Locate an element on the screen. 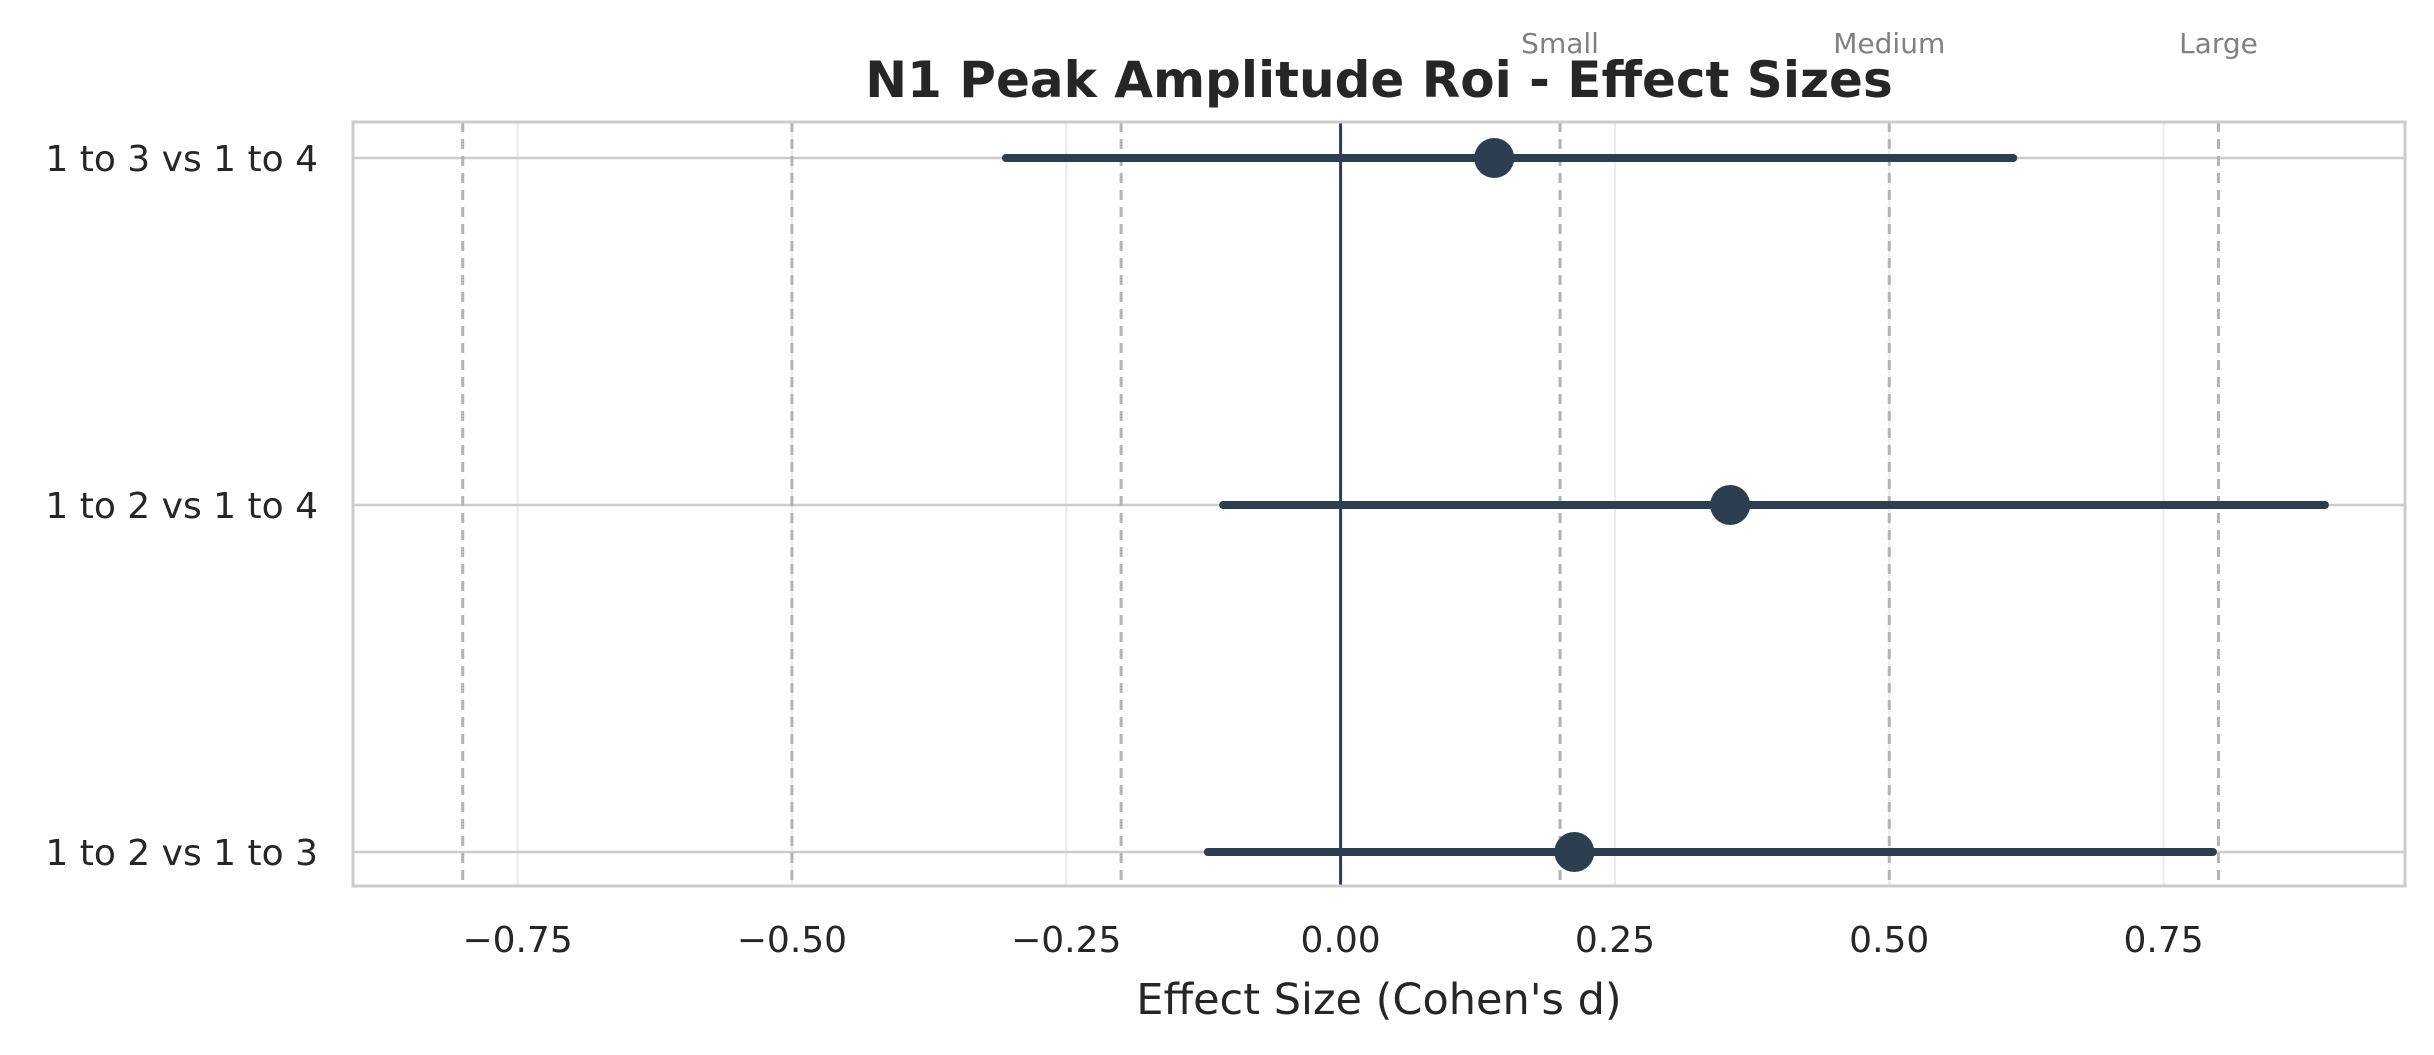  reference-labels: Small Medium Large is located at coordinates (1889, 43).